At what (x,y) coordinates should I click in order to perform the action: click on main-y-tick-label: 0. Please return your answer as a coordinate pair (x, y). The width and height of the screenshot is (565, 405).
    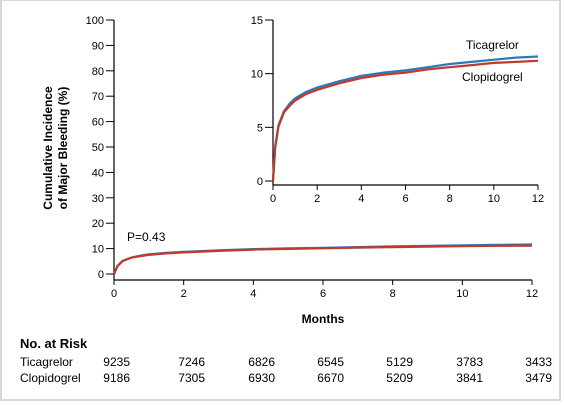
    Looking at the image, I should click on (101, 275).